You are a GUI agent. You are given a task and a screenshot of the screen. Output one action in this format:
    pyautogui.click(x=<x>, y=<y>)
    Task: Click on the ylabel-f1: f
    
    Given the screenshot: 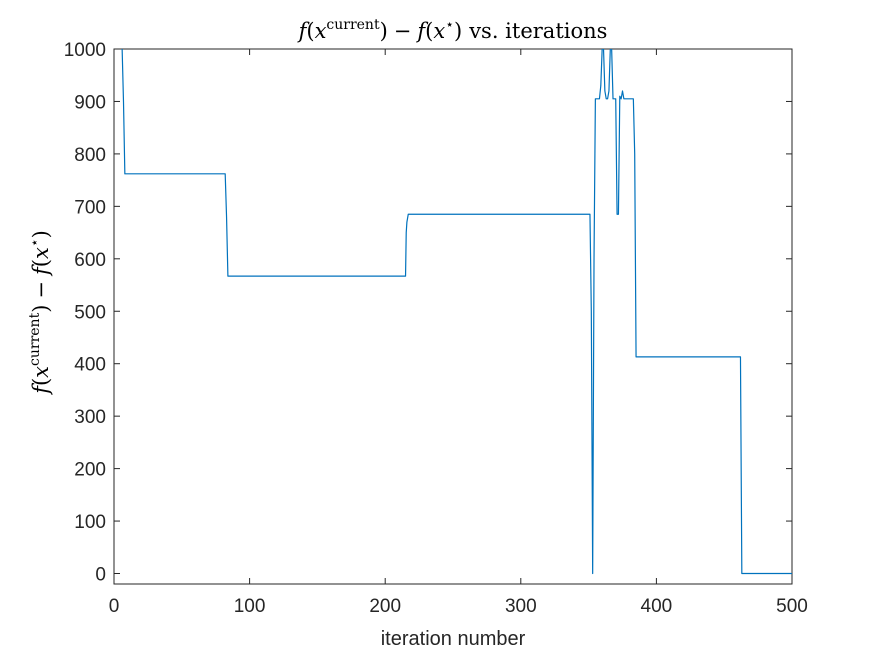 What is the action you would take?
    pyautogui.click(x=41, y=389)
    